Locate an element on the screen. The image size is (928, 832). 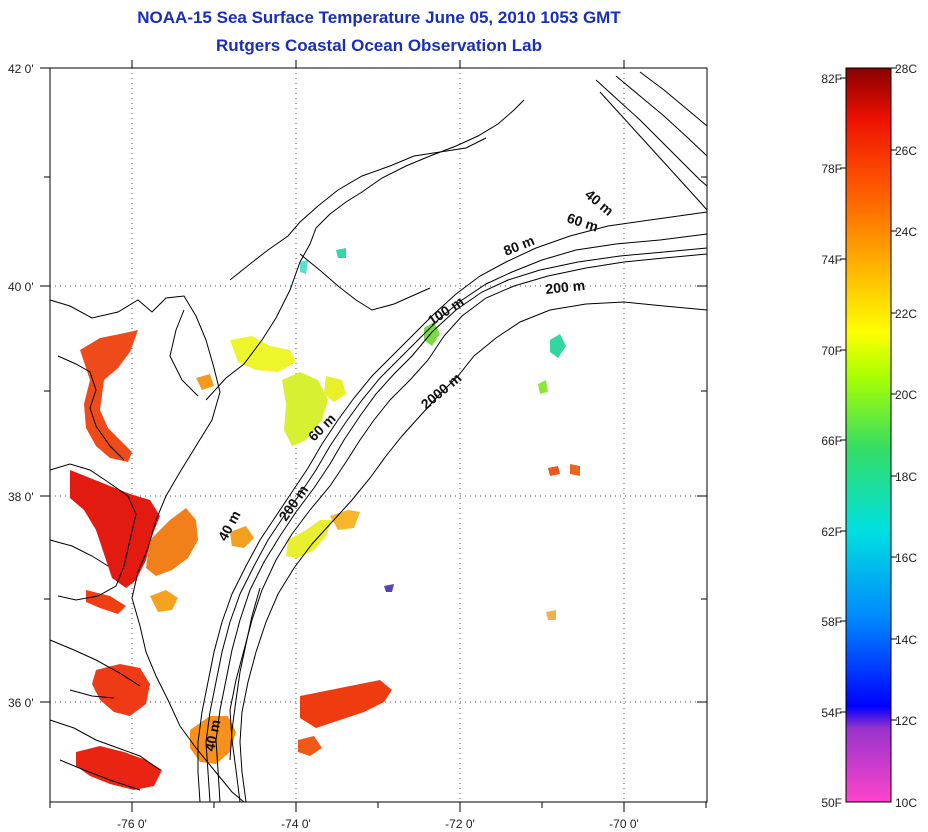
sst-patch-shelf-yellow is located at coordinates (305, 409).